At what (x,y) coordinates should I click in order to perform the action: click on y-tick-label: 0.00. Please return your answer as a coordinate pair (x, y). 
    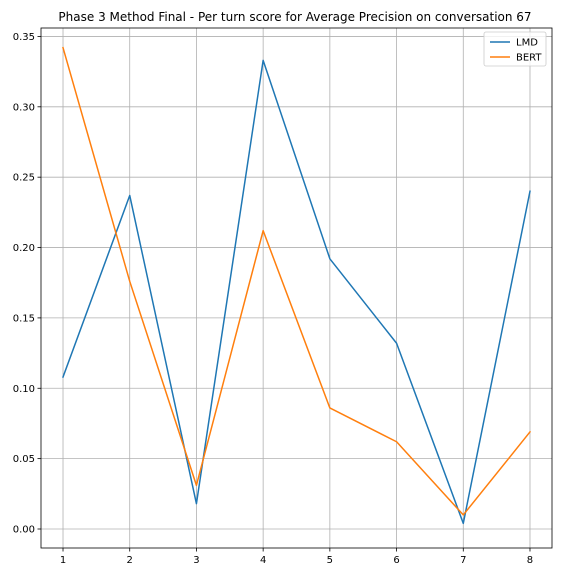
    Looking at the image, I should click on (24, 530).